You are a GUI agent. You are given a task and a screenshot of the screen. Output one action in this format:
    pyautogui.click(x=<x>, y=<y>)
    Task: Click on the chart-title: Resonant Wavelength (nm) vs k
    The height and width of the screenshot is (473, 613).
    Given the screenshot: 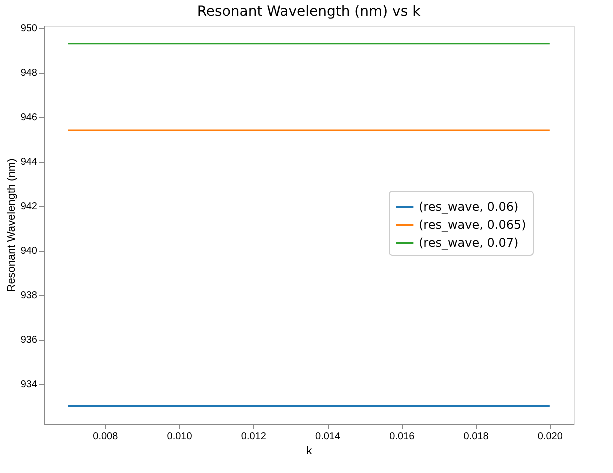 What is the action you would take?
    pyautogui.click(x=309, y=12)
    